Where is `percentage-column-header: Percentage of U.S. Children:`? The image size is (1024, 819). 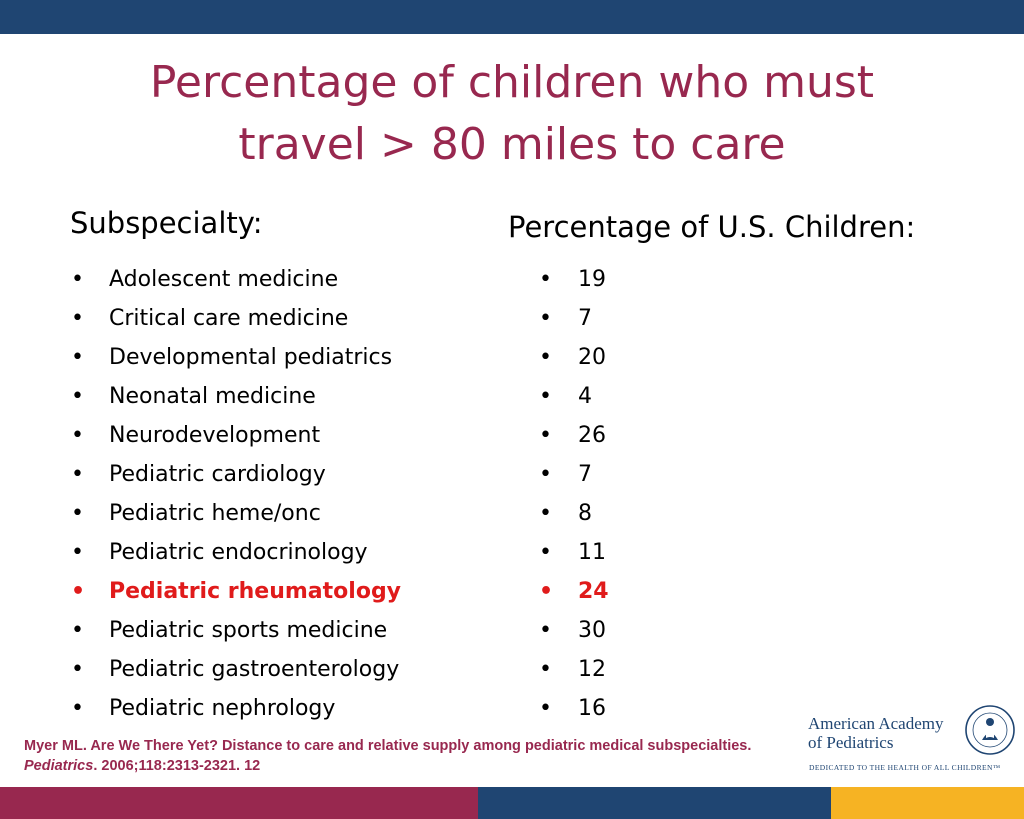 percentage-column-header: Percentage of U.S. Children: is located at coordinates (712, 227).